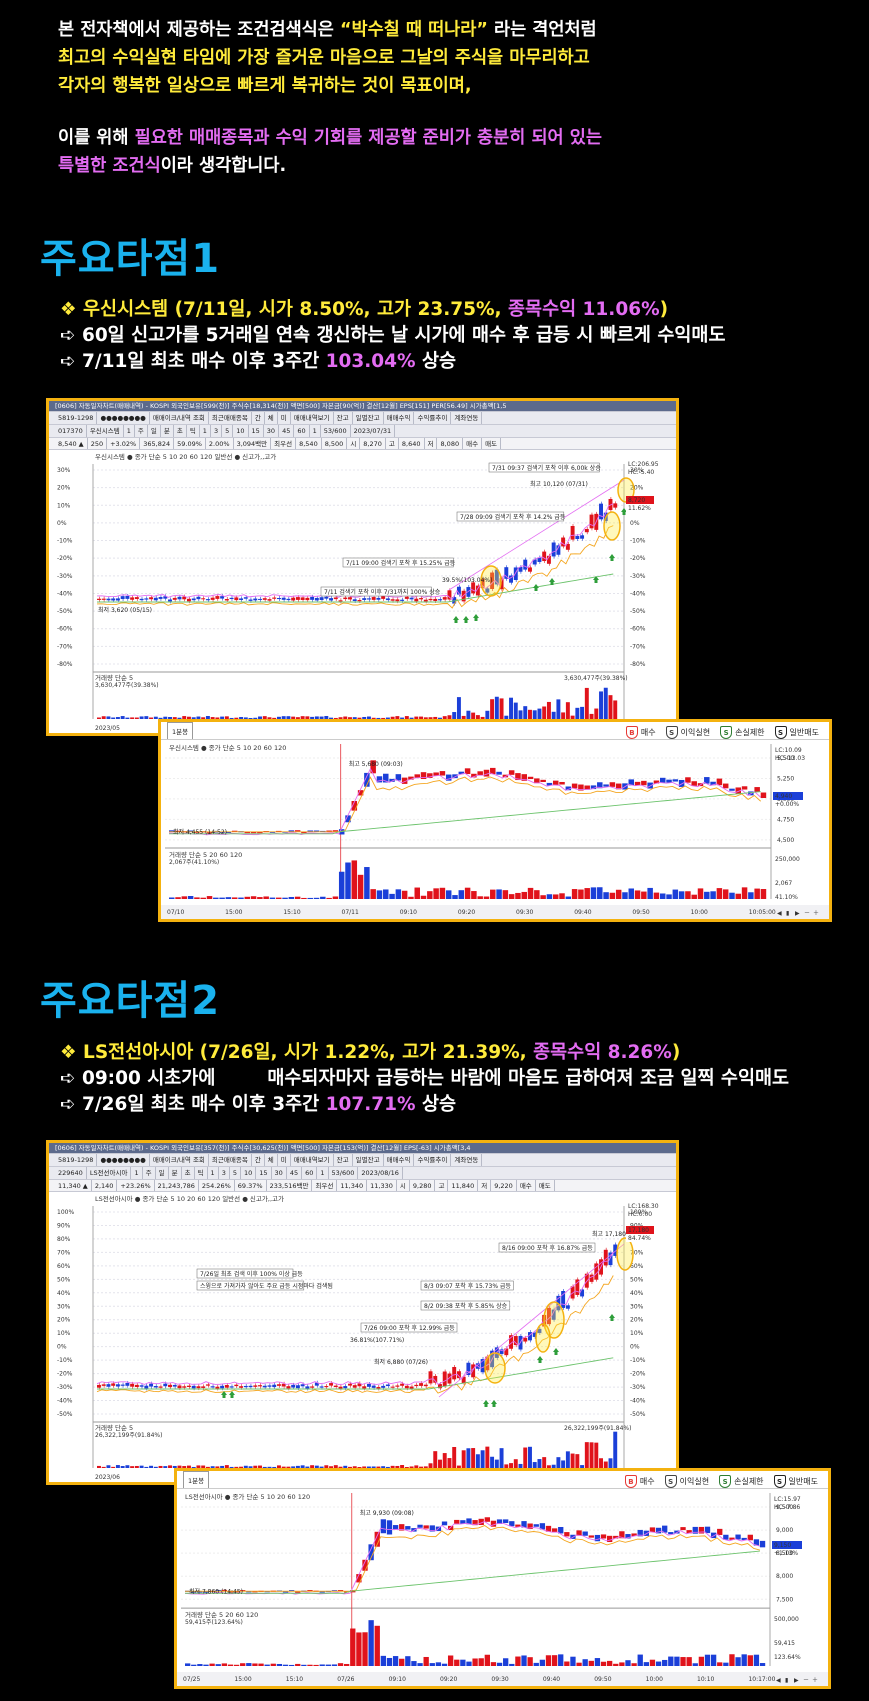  Describe the element at coordinates (109, 1173) in the screenshot. I see `toolbar-item: LS전선아시아` at that location.